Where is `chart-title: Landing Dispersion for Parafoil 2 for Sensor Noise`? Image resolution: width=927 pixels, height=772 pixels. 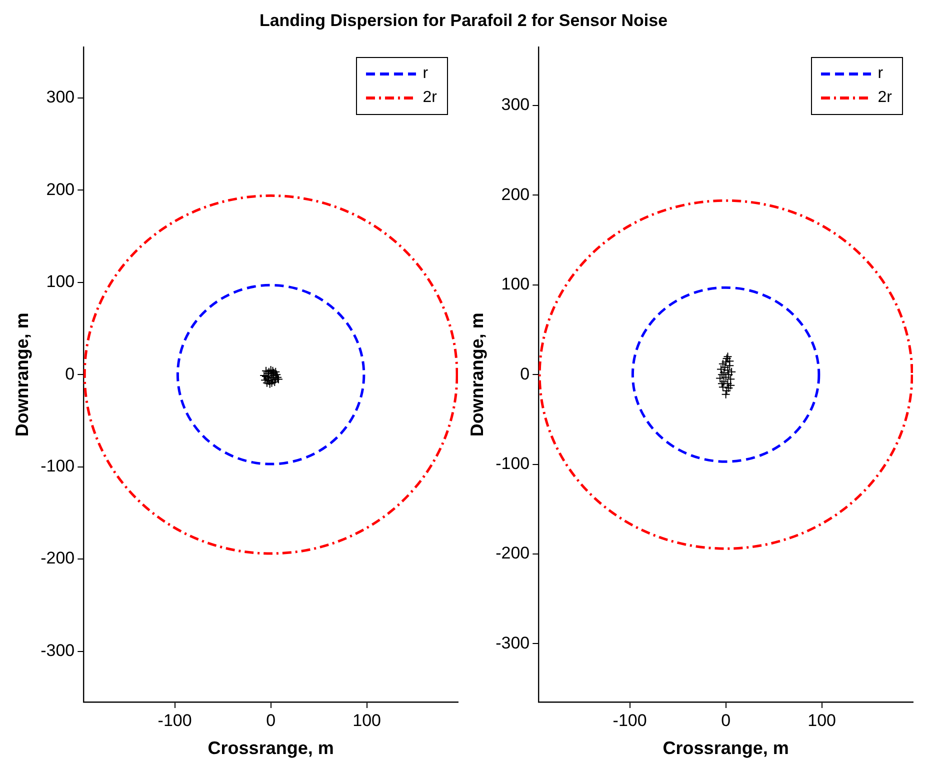 chart-title: Landing Dispersion for Parafoil 2 for Sensor Noise is located at coordinates (463, 21).